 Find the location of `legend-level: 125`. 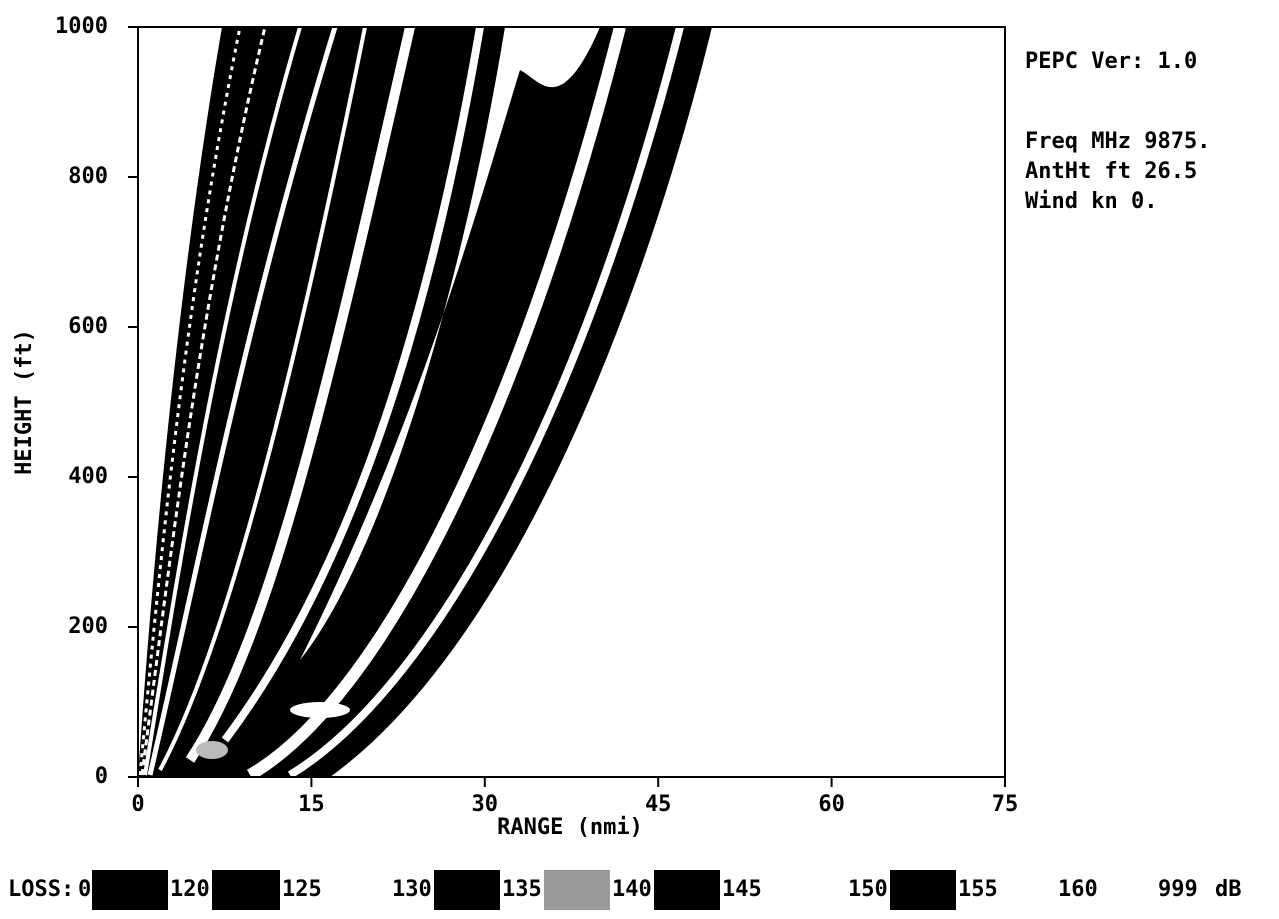

legend-level: 125 is located at coordinates (302, 889).